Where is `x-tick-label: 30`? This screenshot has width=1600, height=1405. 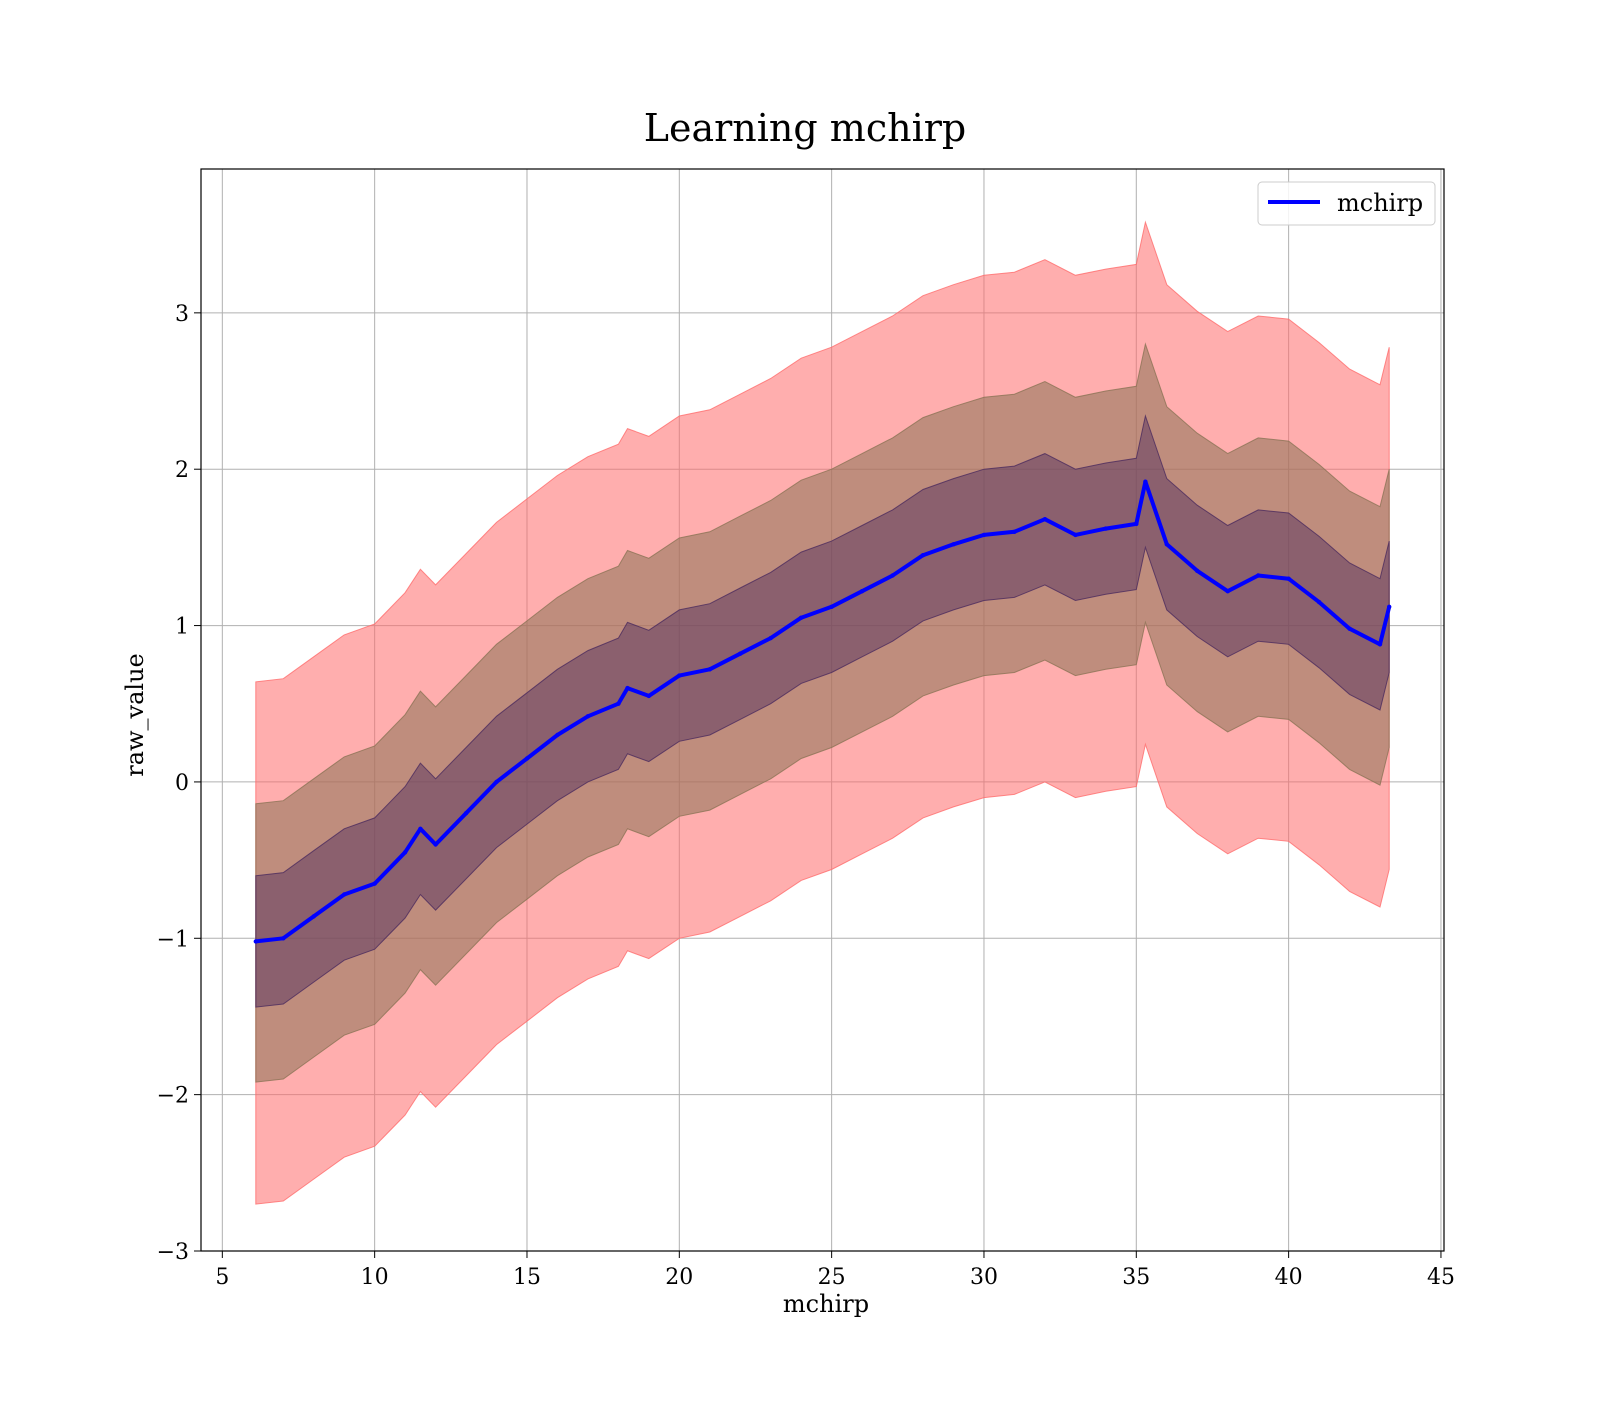
x-tick-label: 30 is located at coordinates (984, 1277).